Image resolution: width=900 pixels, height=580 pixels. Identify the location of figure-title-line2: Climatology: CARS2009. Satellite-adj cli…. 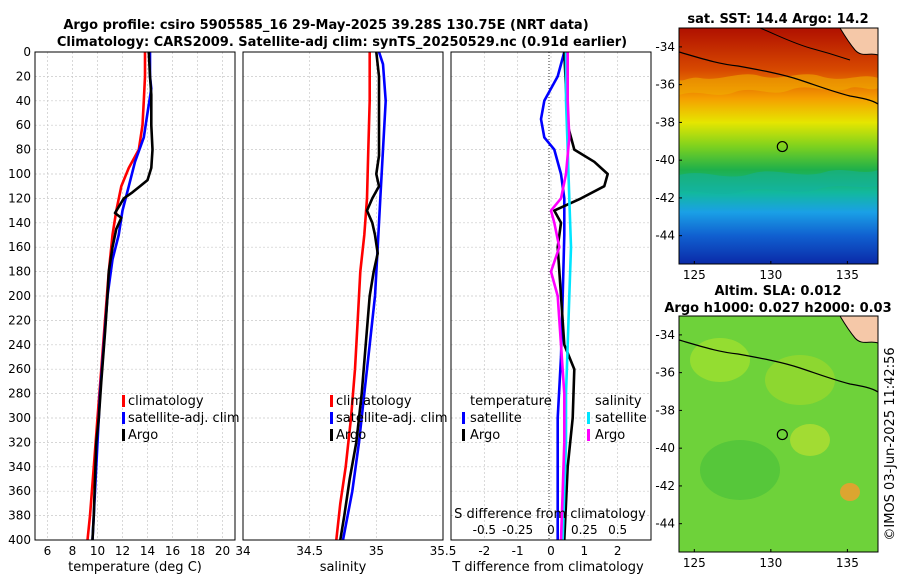
(342, 42).